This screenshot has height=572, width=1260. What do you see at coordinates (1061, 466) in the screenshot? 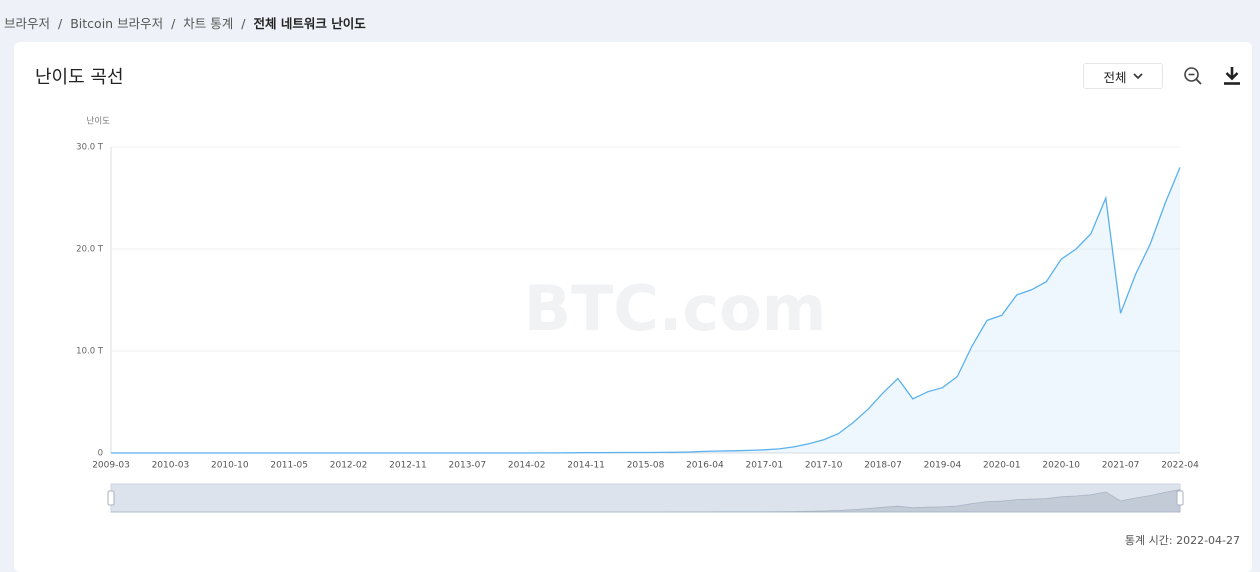
I see `x-tick-label: 2020-10` at bounding box center [1061, 466].